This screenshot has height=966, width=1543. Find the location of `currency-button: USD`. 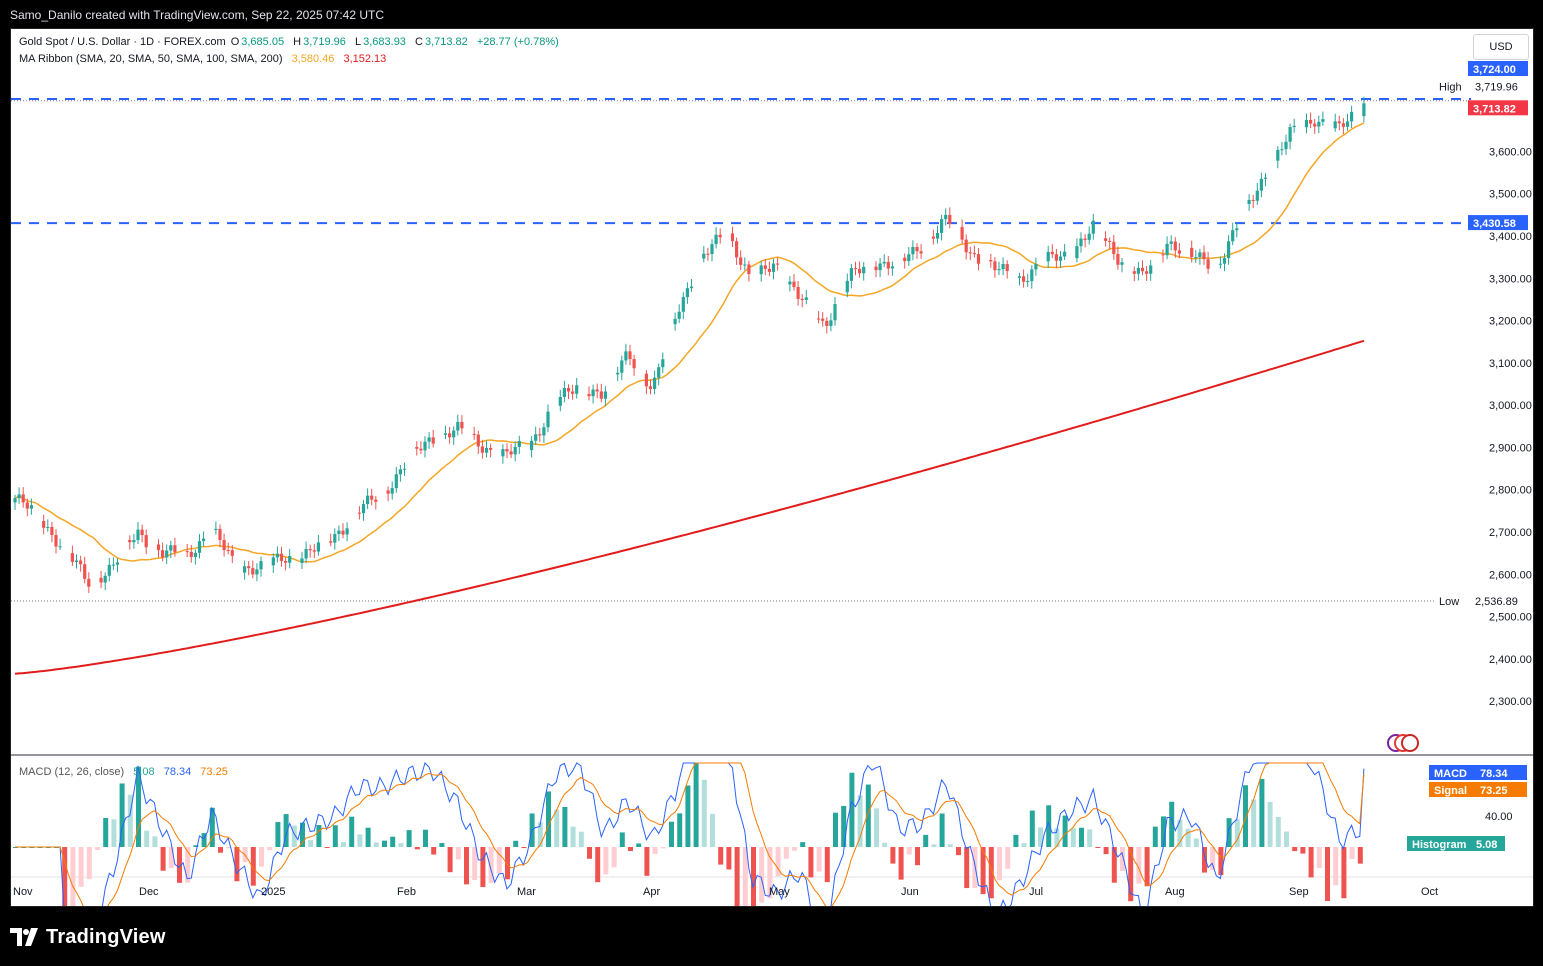

currency-button: USD is located at coordinates (1501, 47).